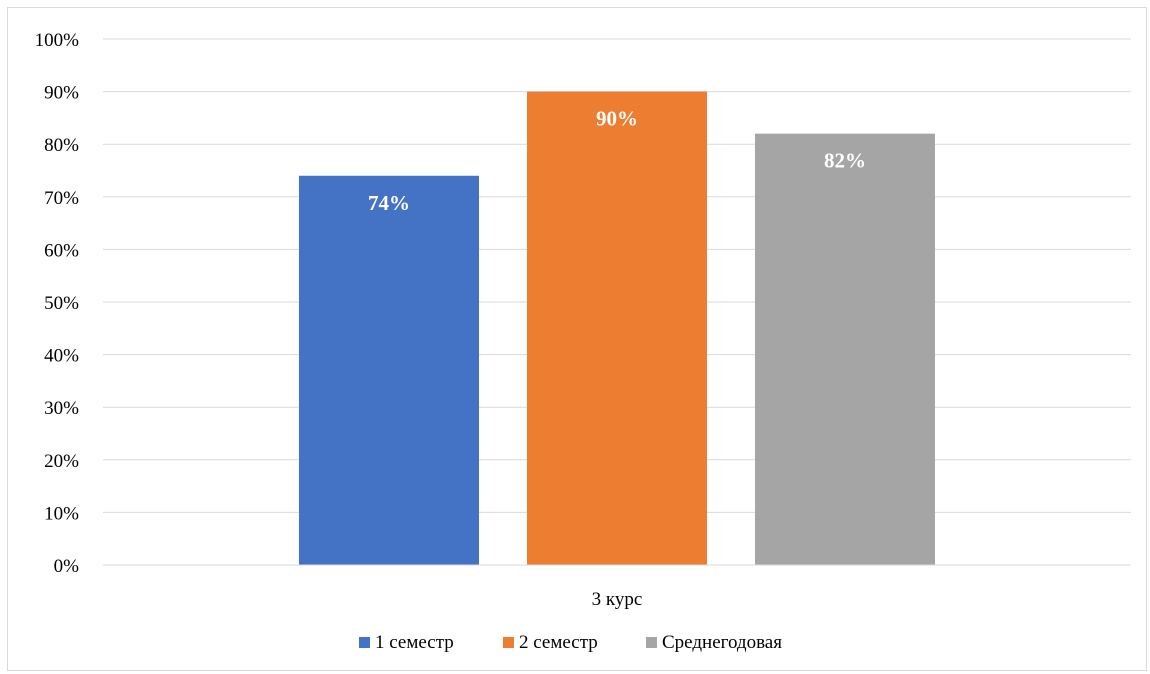  What do you see at coordinates (722, 642) in the screenshot?
I see `legend-label: Среднегодовая` at bounding box center [722, 642].